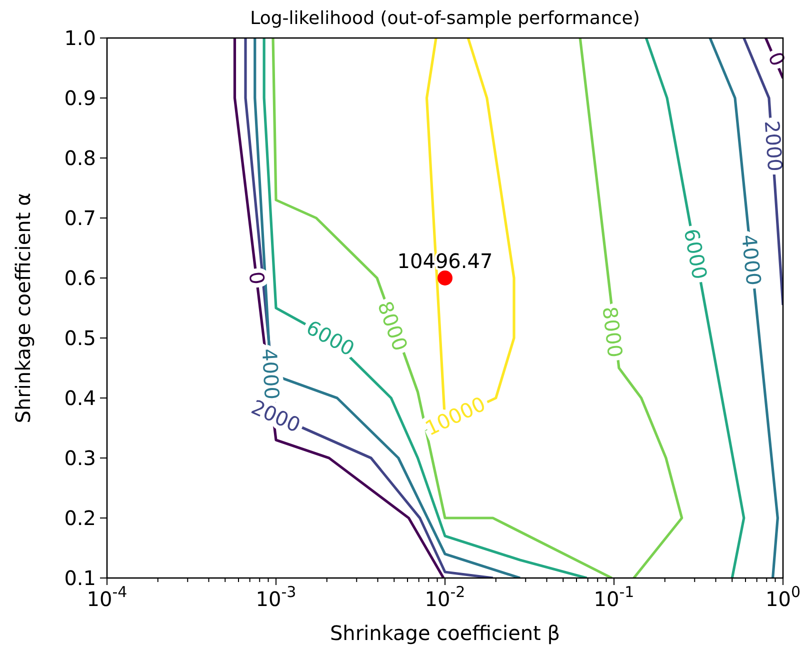 The image size is (807, 663). I want to click on x-tick-label: 10$^{-2}$, so click(445, 597).